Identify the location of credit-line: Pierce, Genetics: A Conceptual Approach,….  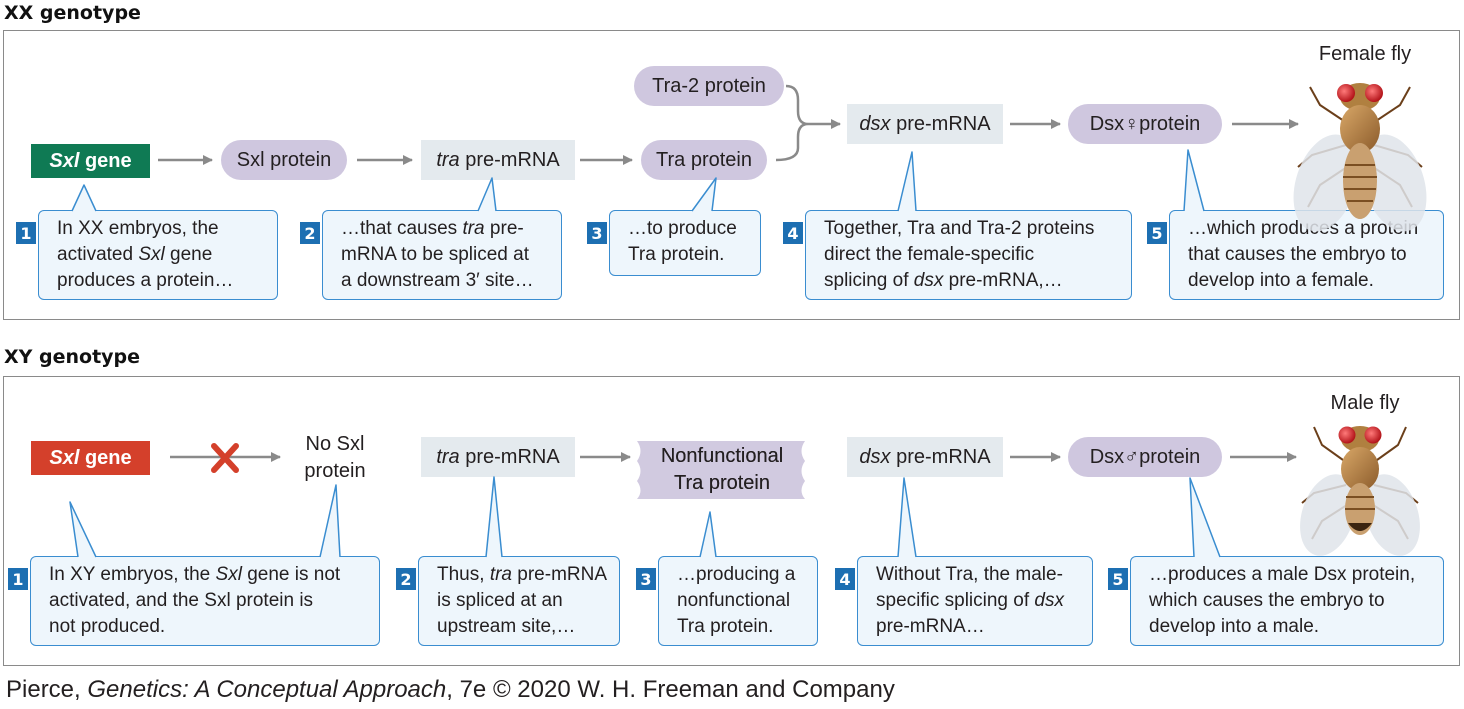
(450, 690).